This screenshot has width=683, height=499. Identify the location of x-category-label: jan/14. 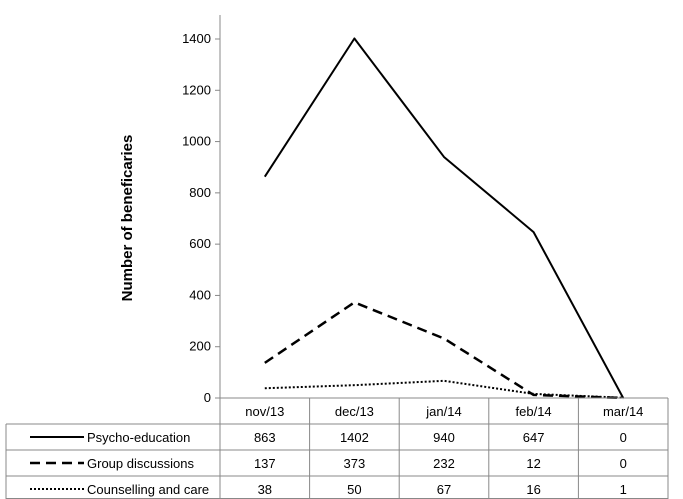
(443, 411).